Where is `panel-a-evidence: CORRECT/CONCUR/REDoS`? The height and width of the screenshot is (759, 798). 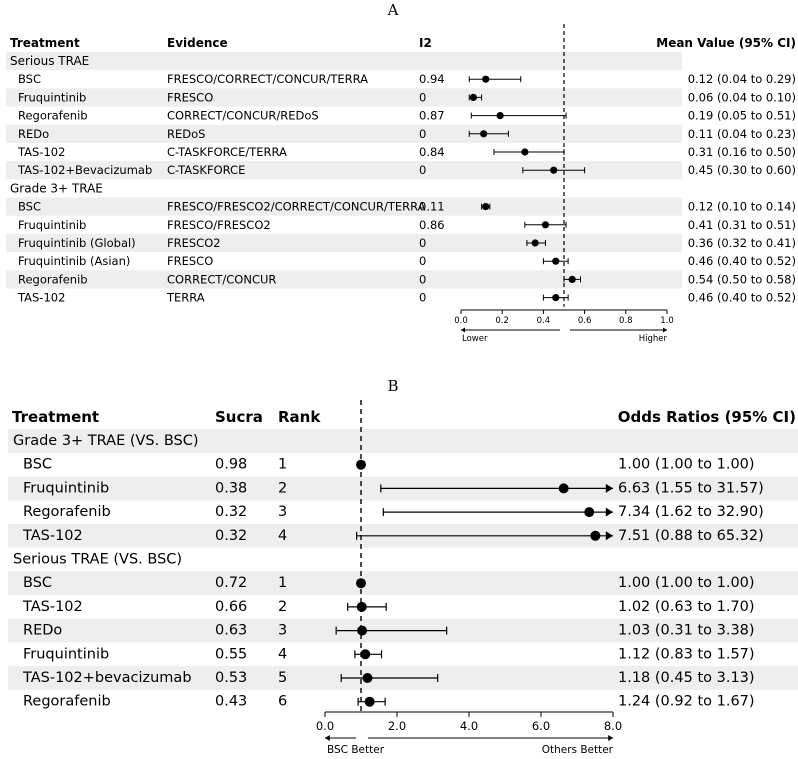
panel-a-evidence: CORRECT/CONCUR/REDoS is located at coordinates (243, 116).